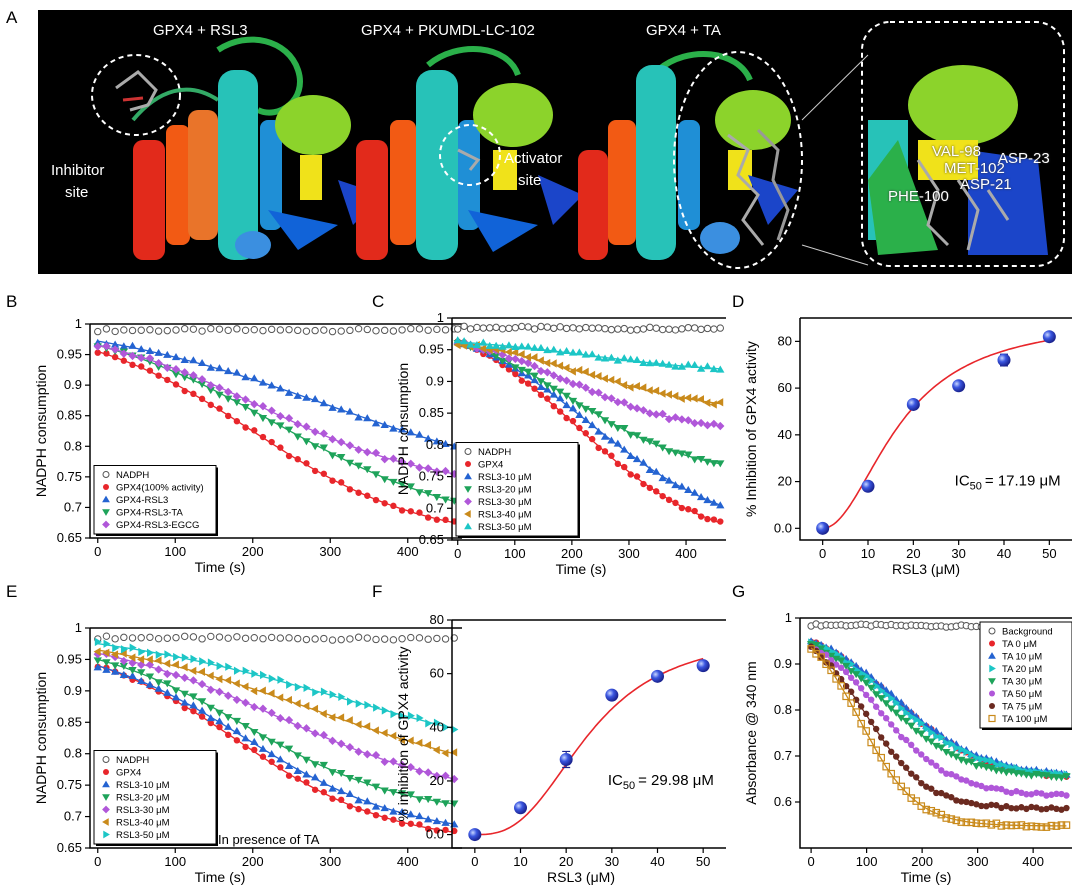 This screenshot has width=1072, height=891. What do you see at coordinates (106, 474) in the screenshot?
I see `legend-marker` at bounding box center [106, 474].